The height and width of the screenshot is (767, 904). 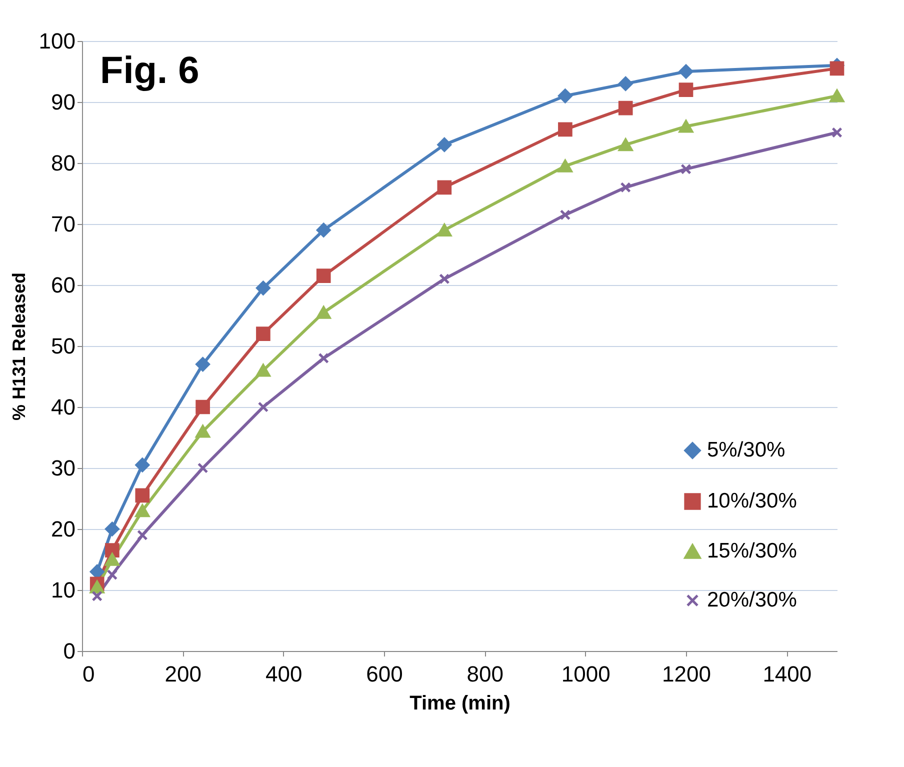 What do you see at coordinates (752, 551) in the screenshot?
I see `legend-label: 15%/30%` at bounding box center [752, 551].